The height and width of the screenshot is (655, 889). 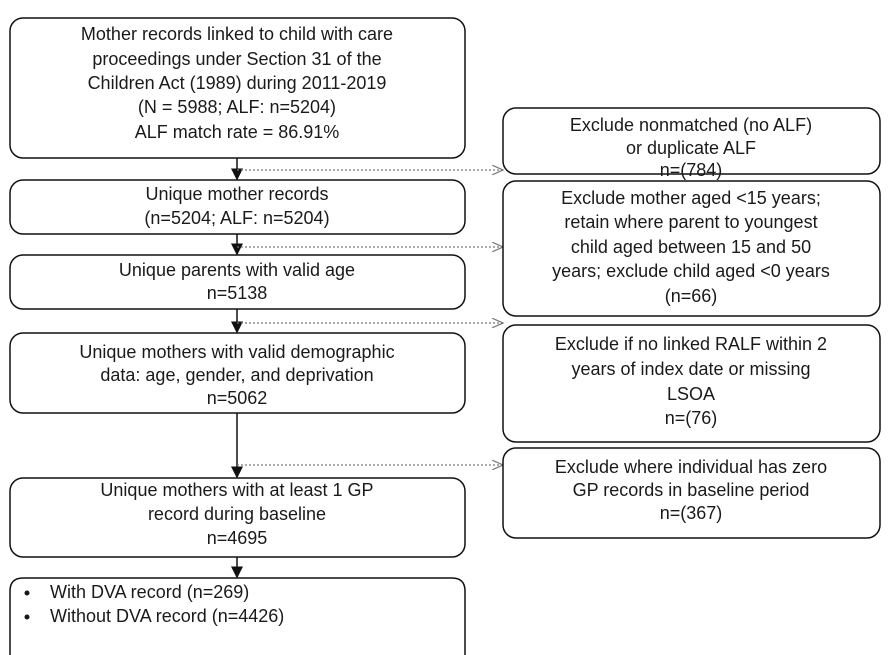 I want to click on exclusion-text: or duplicate ALF, so click(x=691, y=148).